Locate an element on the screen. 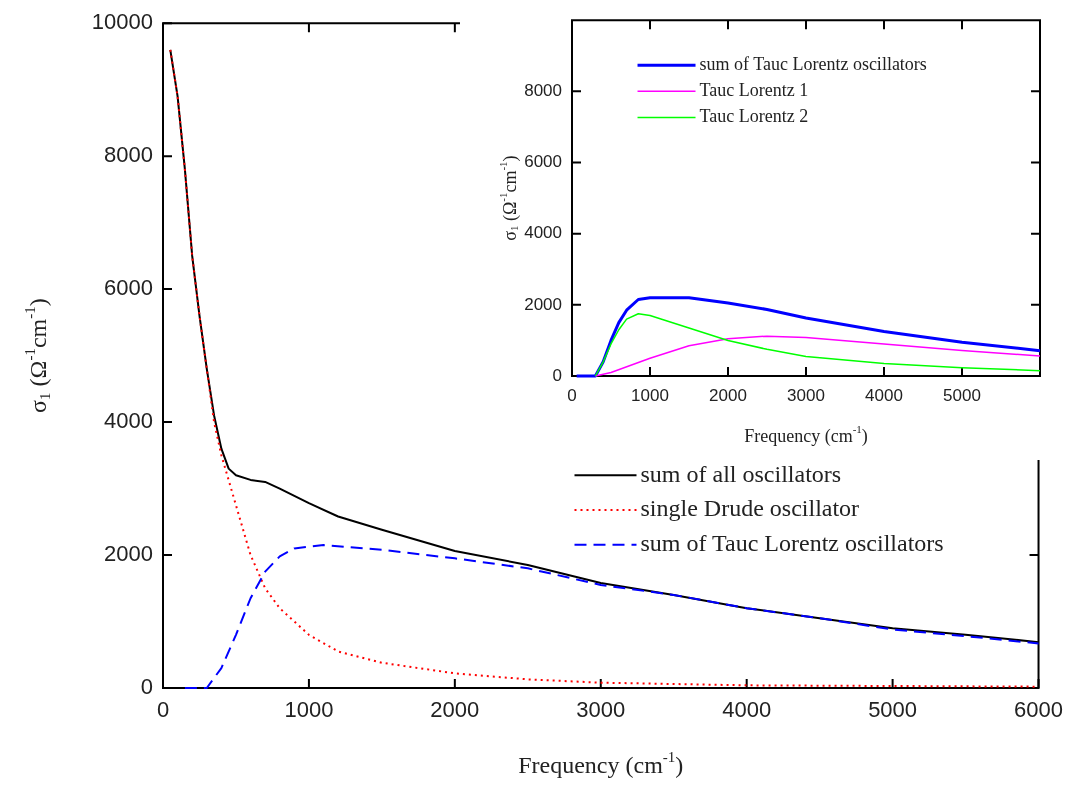 The height and width of the screenshot is (786, 1073). y-tick-label: 10000 is located at coordinates (122, 22).